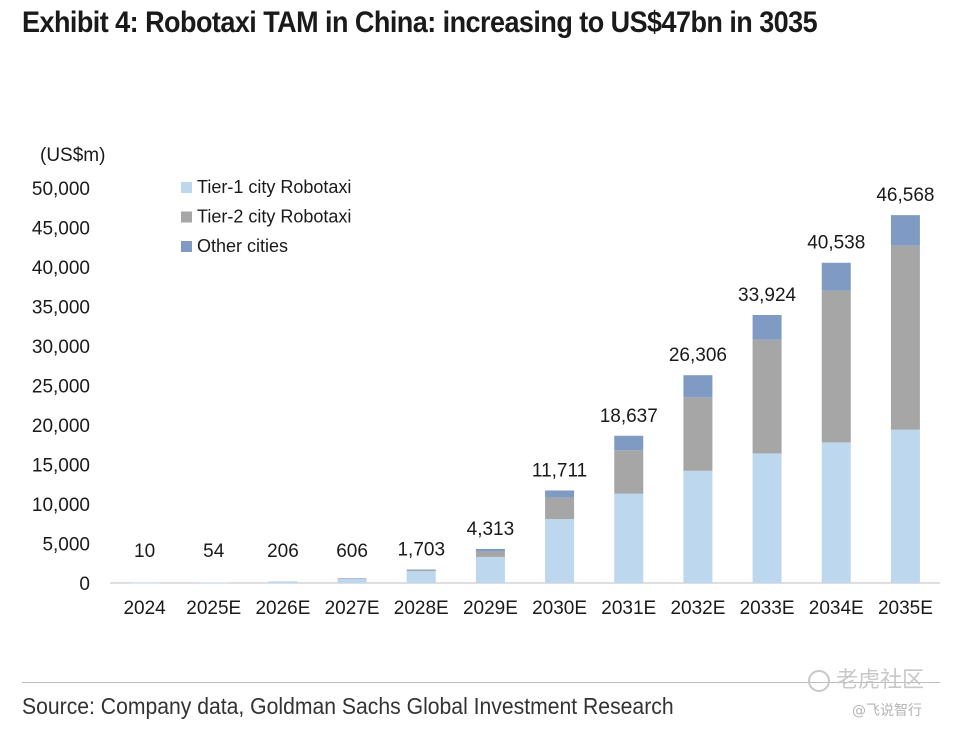  I want to click on x-tick-label: 2027E, so click(352, 608).